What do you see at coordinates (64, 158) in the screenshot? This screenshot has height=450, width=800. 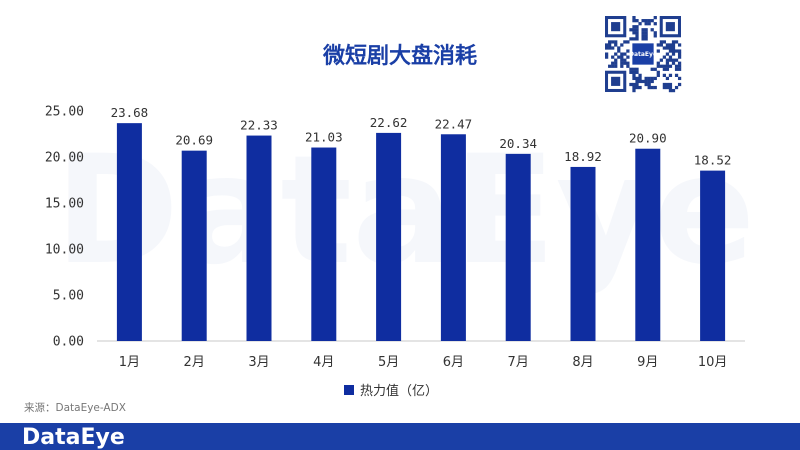 I see `y-tick-label: 20.00` at bounding box center [64, 158].